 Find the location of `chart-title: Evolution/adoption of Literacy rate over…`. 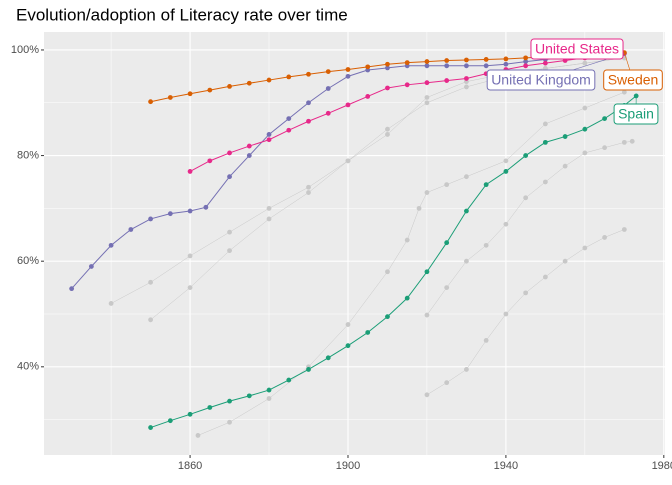

chart-title: Evolution/adoption of Literacy rate over… is located at coordinates (182, 14).